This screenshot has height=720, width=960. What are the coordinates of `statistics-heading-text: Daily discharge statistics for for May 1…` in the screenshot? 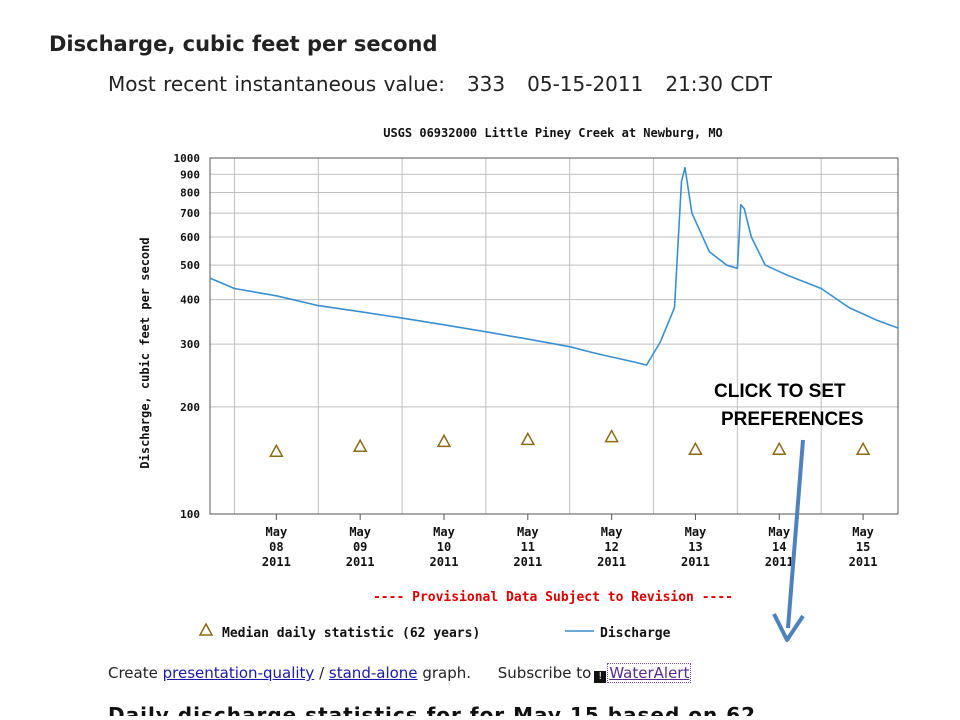 It's located at (432, 709).